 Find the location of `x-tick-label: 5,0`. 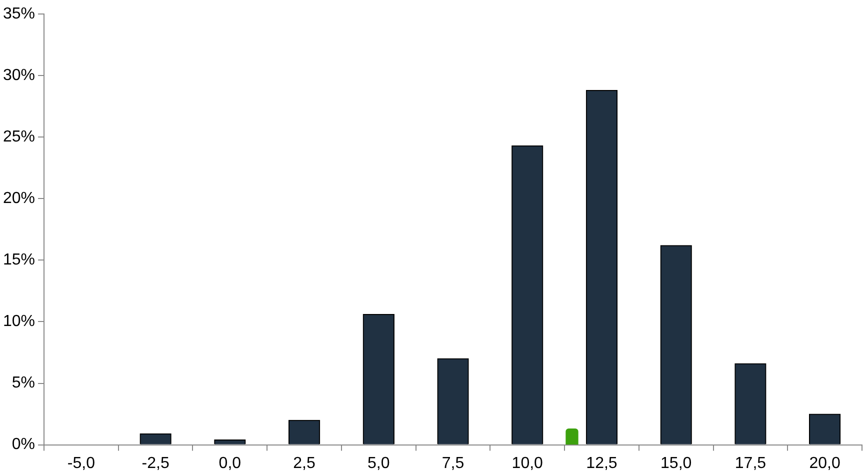

x-tick-label: 5,0 is located at coordinates (379, 463).